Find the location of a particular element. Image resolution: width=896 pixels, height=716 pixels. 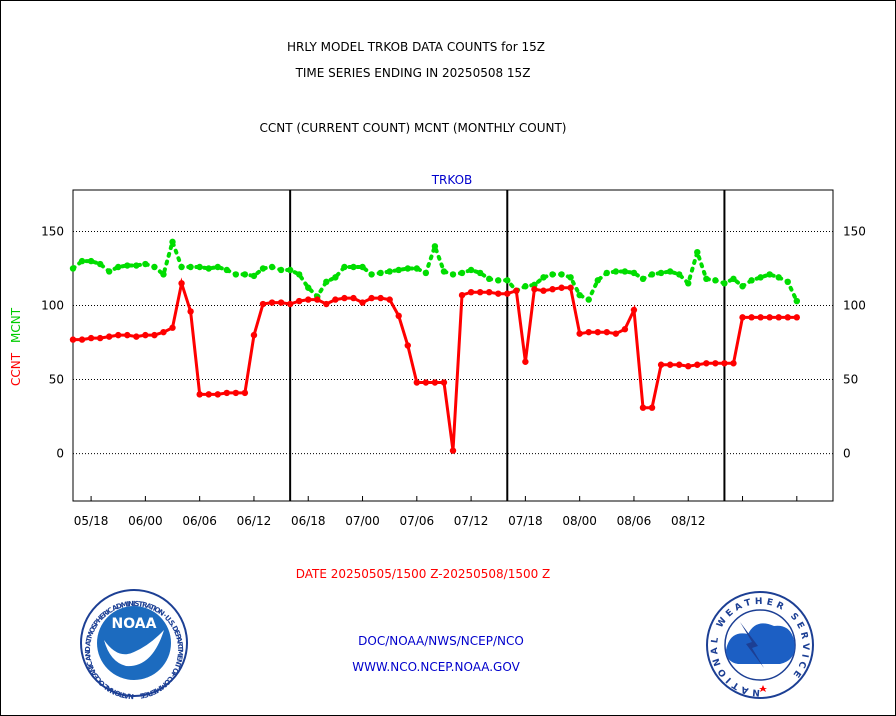

x-tick-label: 06/18 is located at coordinates (308, 521).